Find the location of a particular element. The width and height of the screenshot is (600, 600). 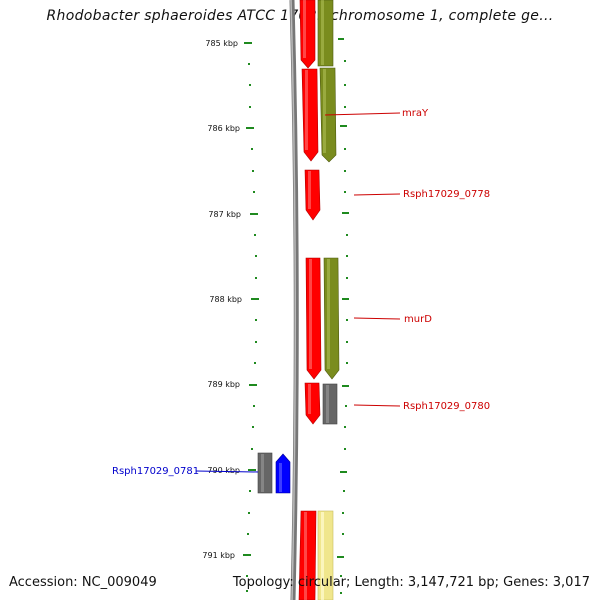

gene-label-murD: murD is located at coordinates (418, 319).